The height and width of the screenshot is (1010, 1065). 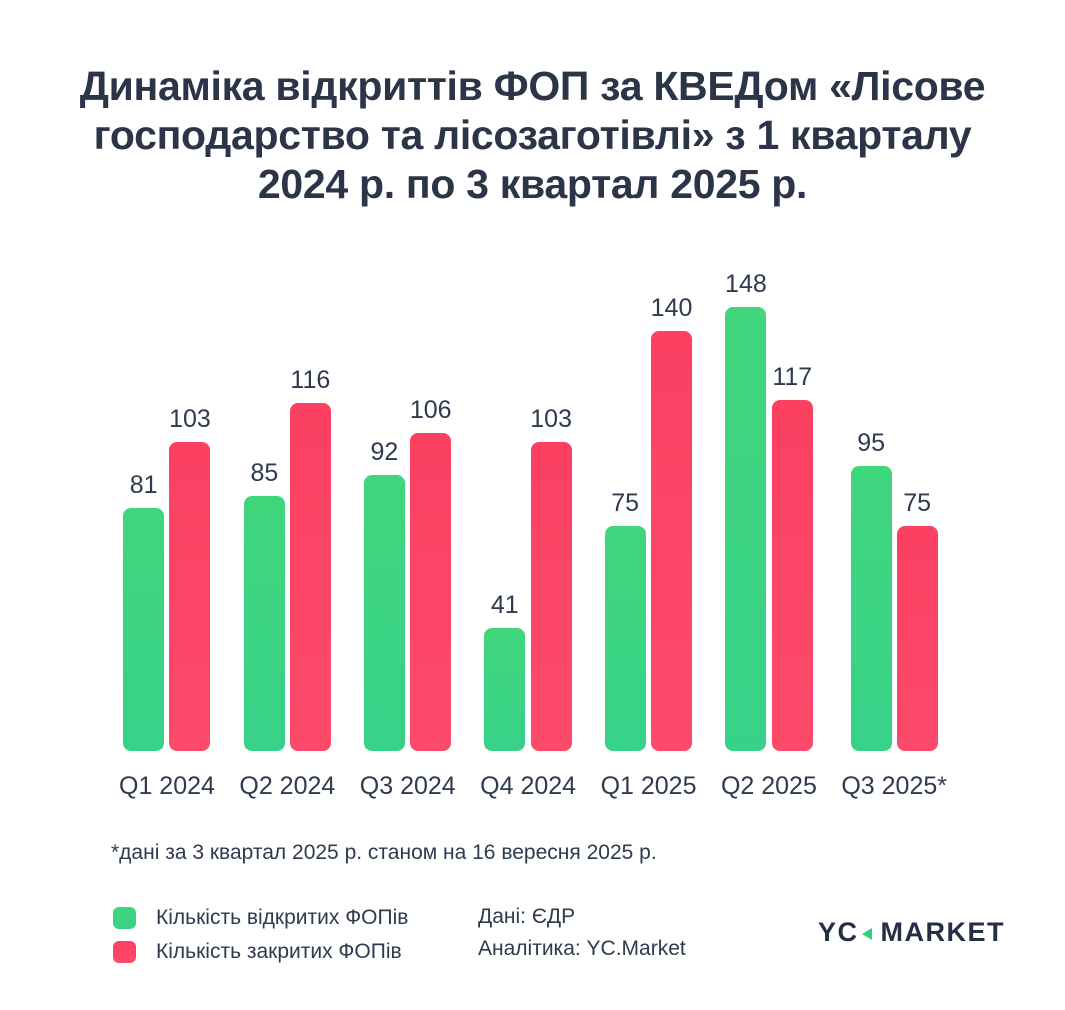 I want to click on legend-item-opened: Кількість відкритих ФОПів, so click(x=260, y=918).